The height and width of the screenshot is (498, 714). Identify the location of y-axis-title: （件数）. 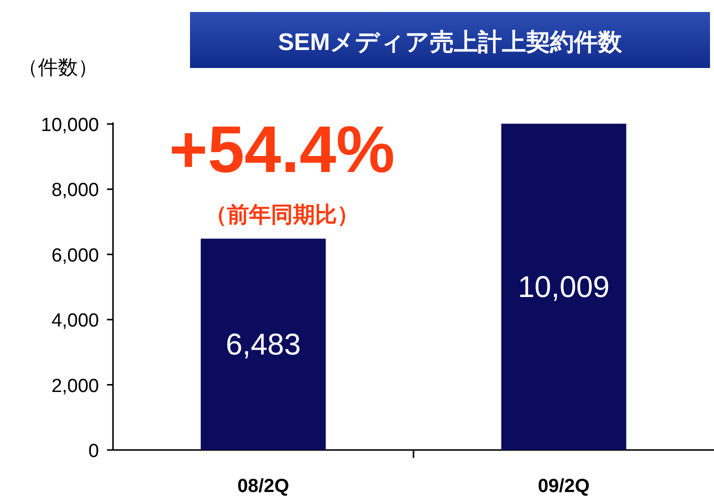
(58, 68).